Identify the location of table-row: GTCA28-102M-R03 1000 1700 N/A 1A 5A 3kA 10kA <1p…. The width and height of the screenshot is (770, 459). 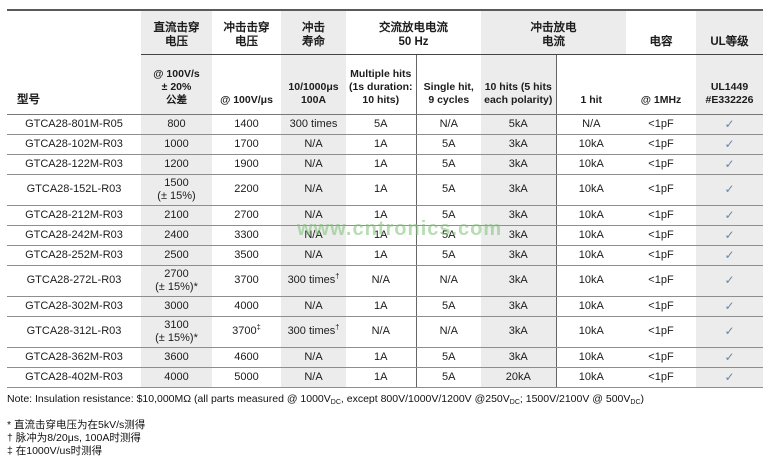
(385, 144).